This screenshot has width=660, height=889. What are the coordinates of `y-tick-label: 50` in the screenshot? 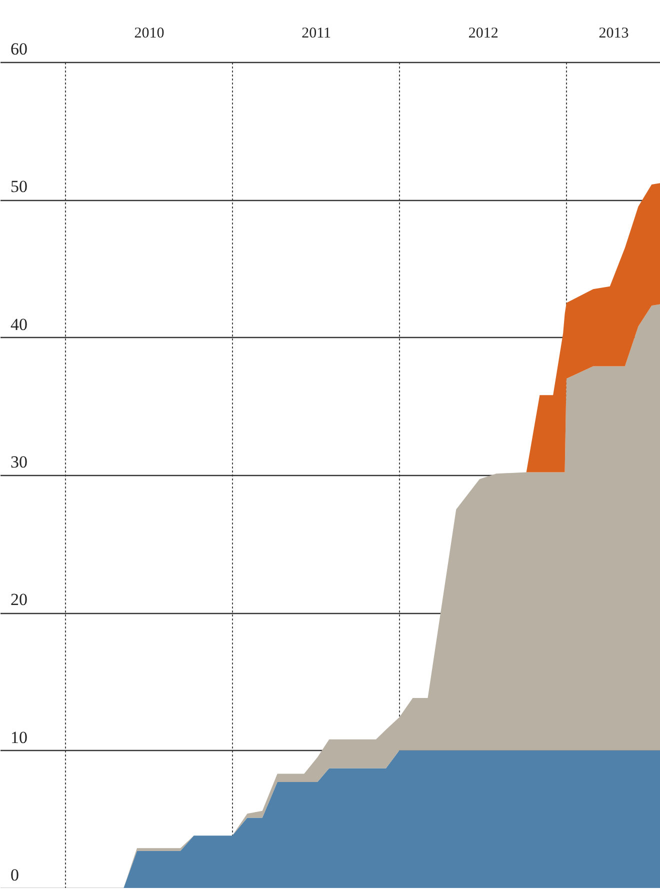 It's located at (19, 186).